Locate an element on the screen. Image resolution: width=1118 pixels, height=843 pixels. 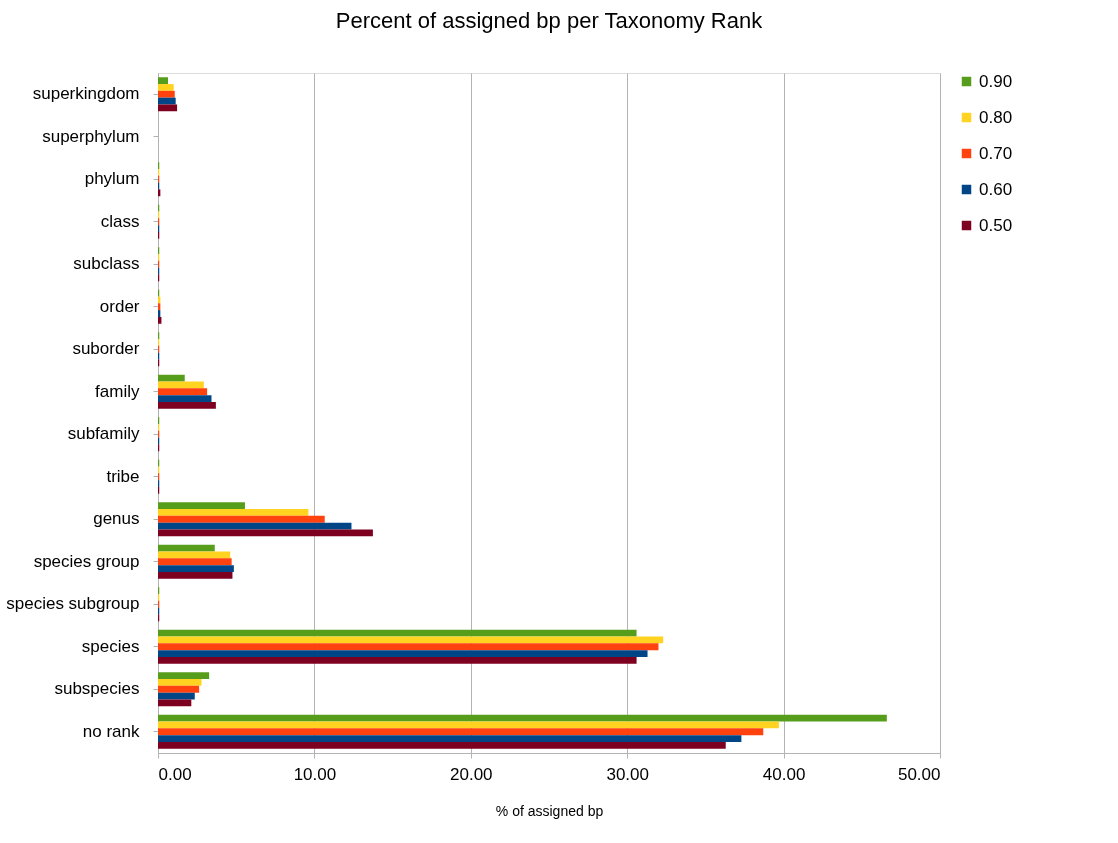
x-tick-label: 40.00 is located at coordinates (784, 774).